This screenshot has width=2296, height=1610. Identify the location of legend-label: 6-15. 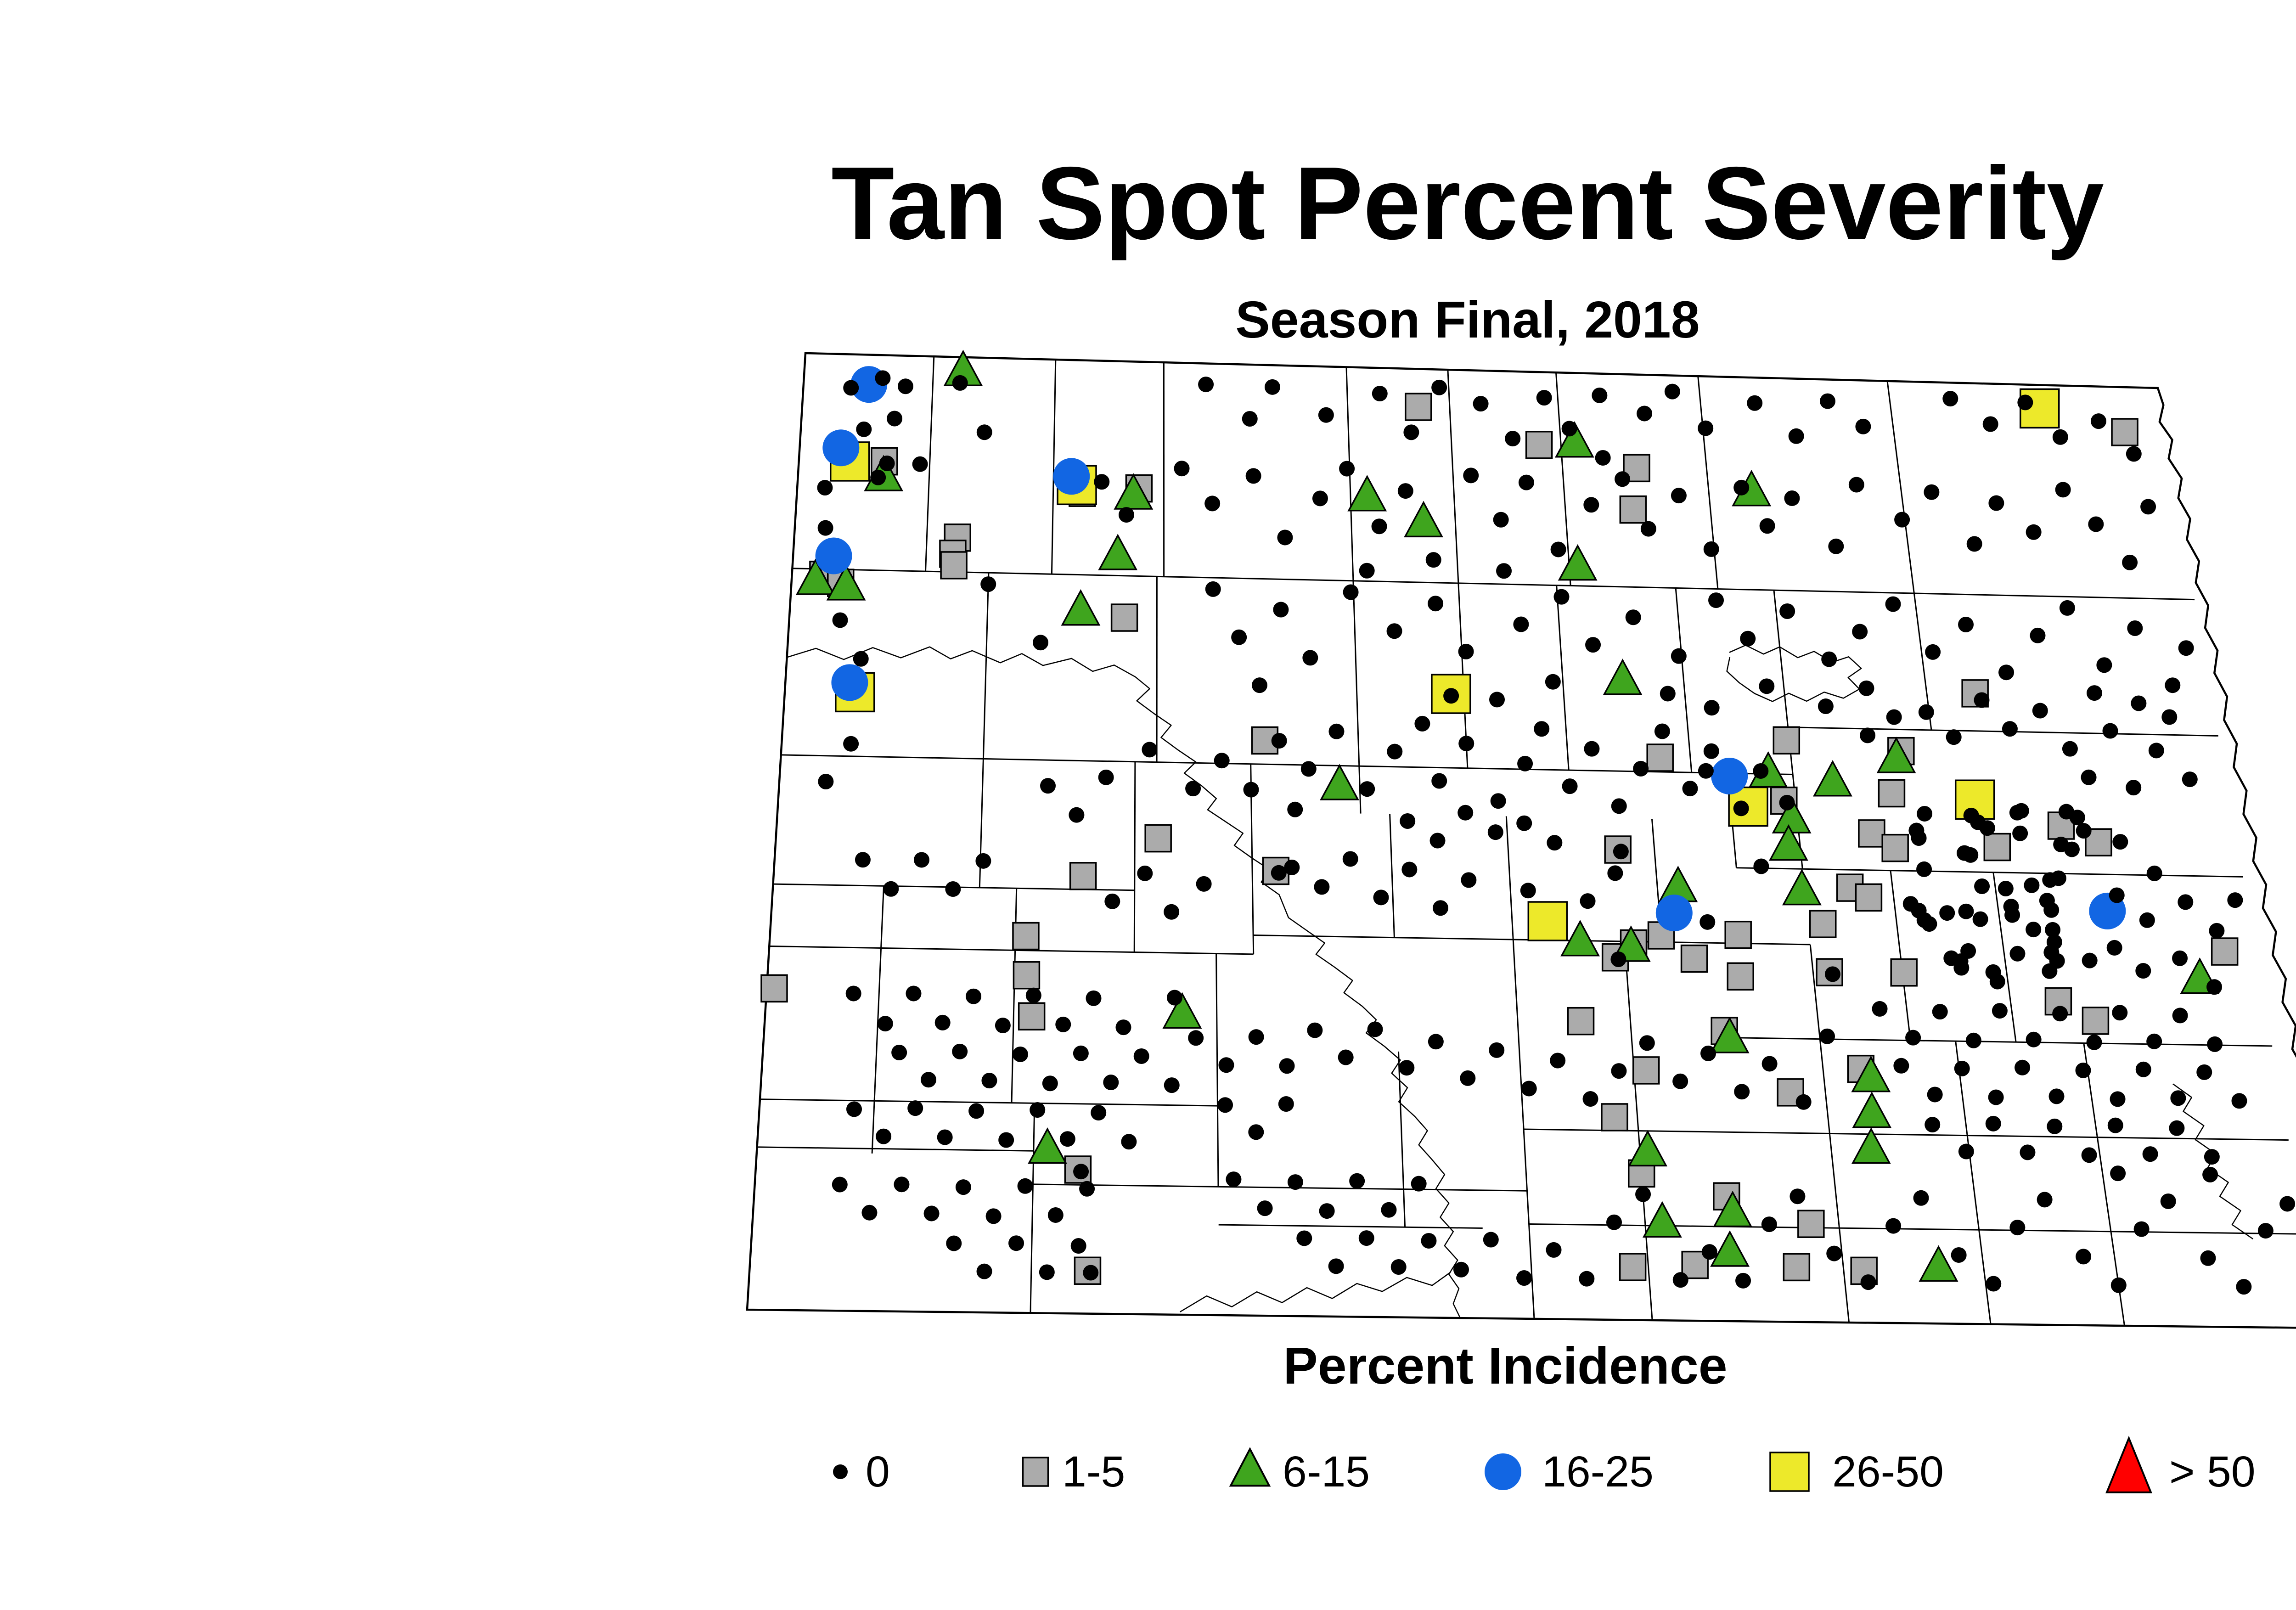
(1326, 1472).